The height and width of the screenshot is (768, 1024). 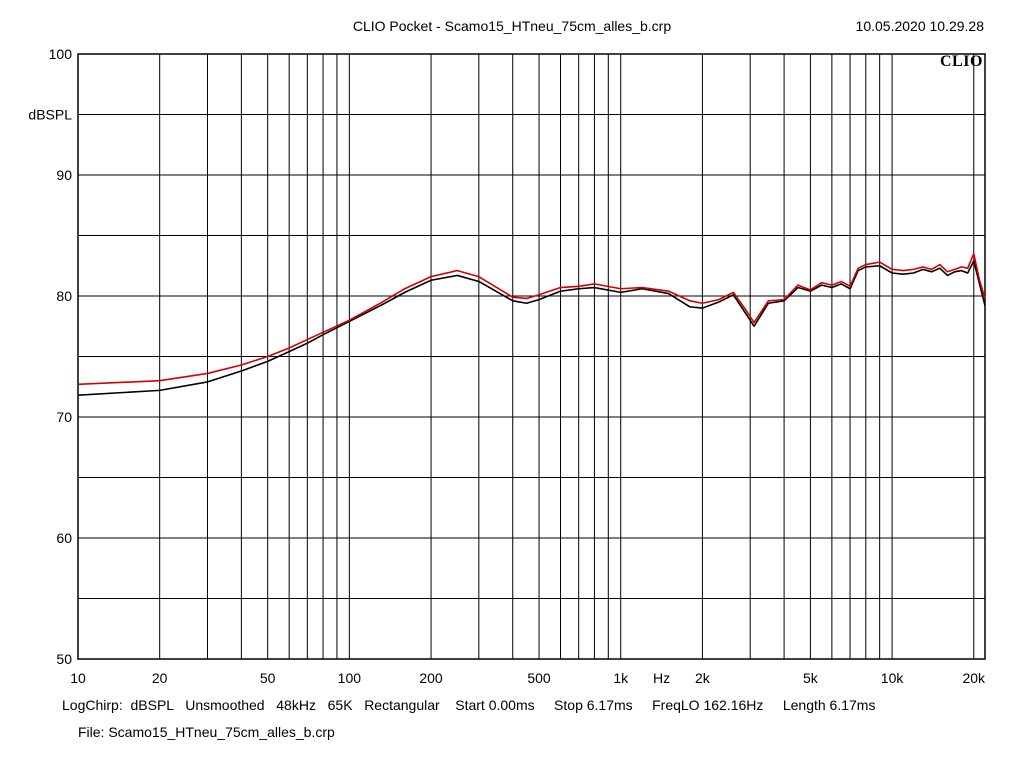 I want to click on y-tick-label: 70, so click(x=64, y=417).